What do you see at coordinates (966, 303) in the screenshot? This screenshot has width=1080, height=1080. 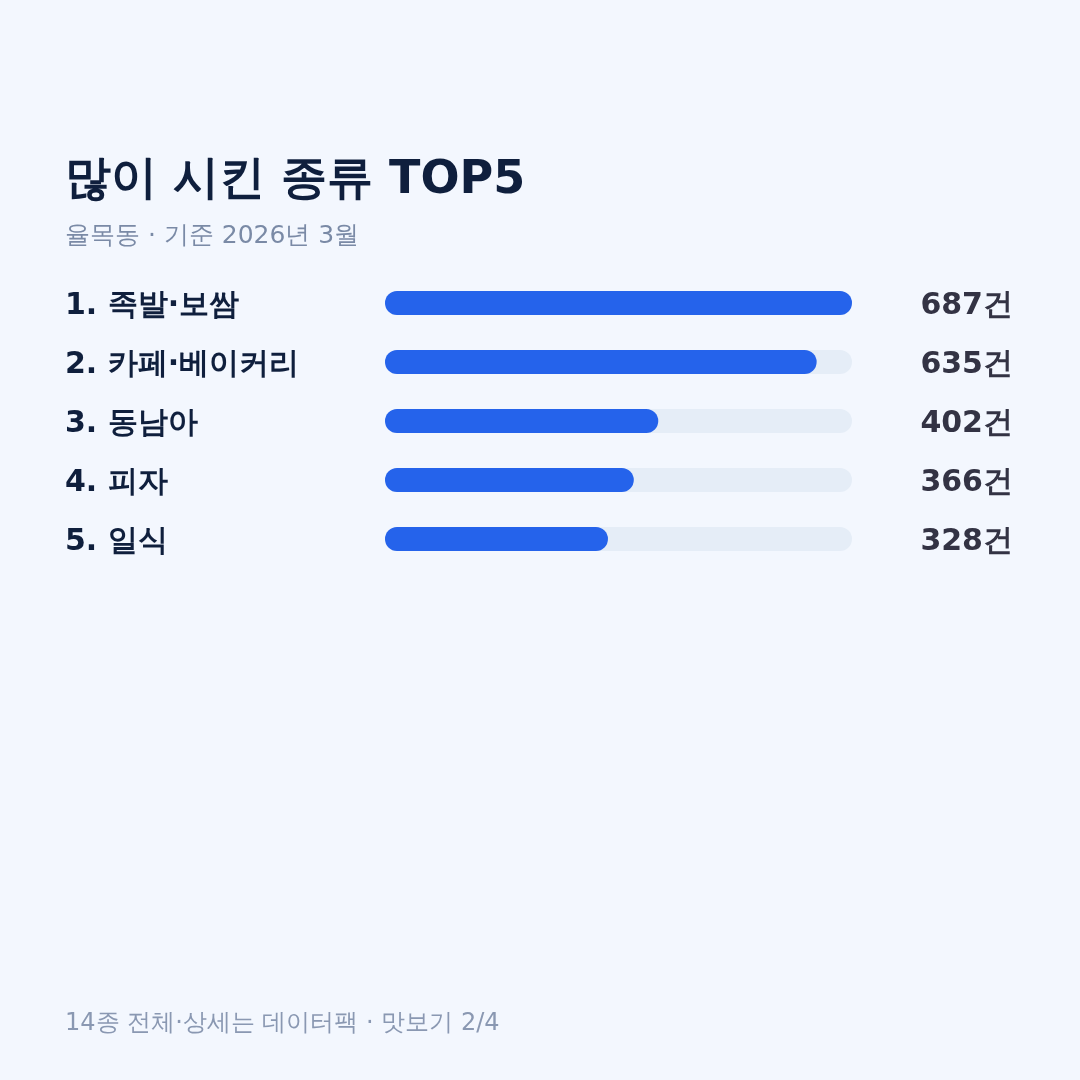 I see `value-label: 687건` at bounding box center [966, 303].